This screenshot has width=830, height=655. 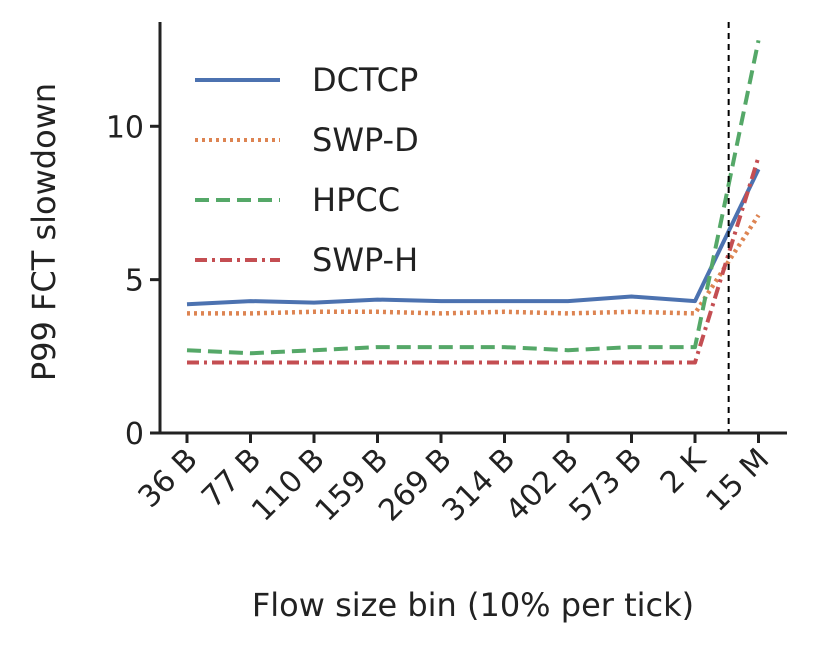 I want to click on x-tick-label: 110 B, so click(x=288, y=485).